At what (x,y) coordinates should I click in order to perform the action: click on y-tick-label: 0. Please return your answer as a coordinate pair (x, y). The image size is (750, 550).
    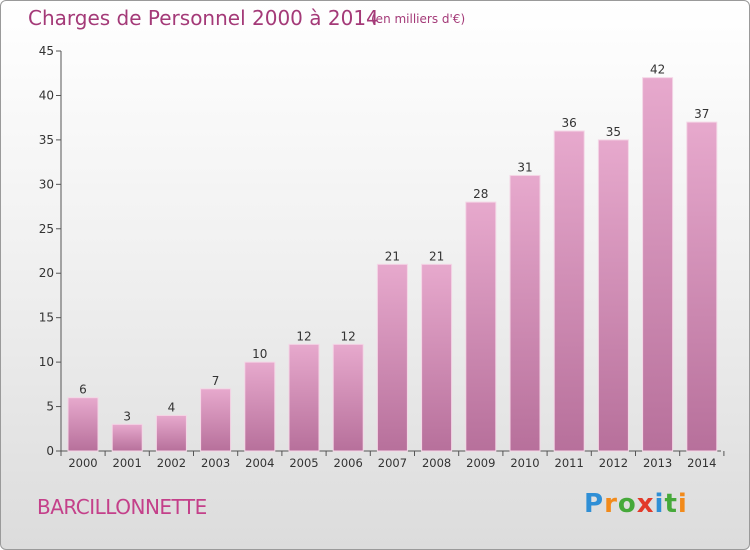
    Looking at the image, I should click on (50, 451).